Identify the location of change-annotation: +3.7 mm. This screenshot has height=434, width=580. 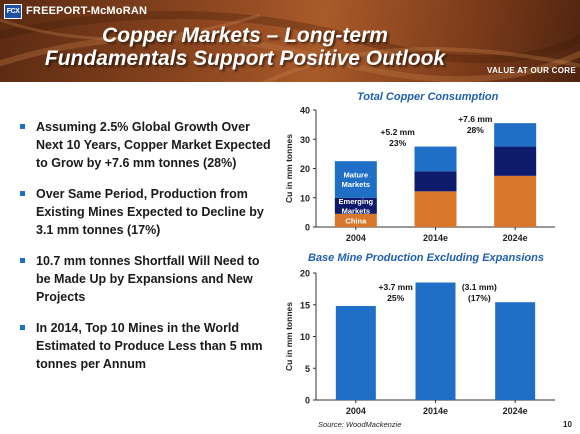
(396, 287).